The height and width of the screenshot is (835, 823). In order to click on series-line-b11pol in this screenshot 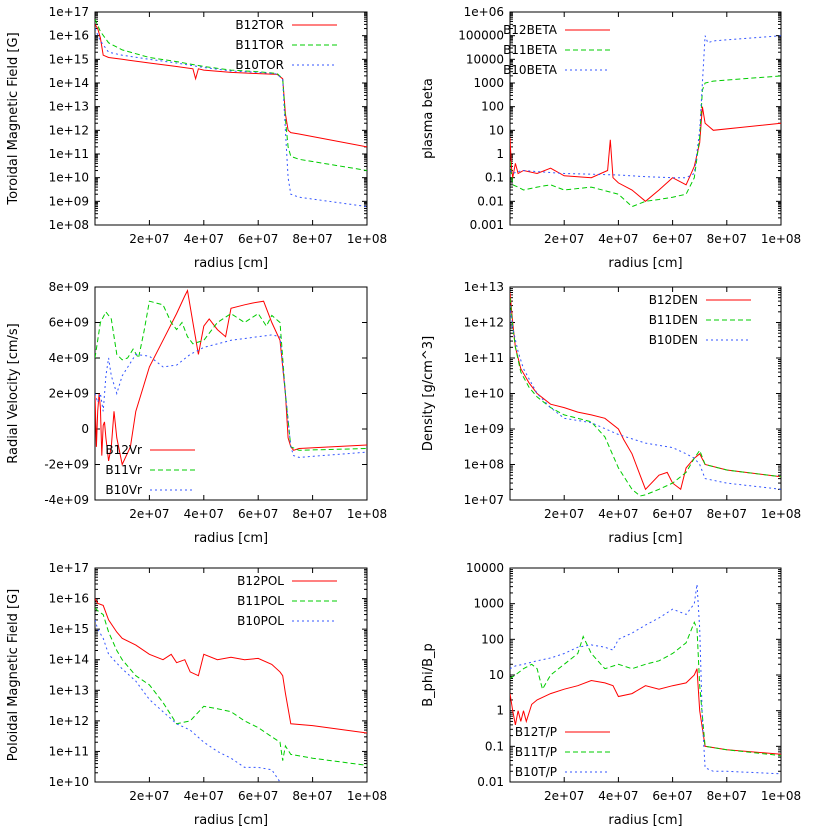, I will do `click(231, 686)`.